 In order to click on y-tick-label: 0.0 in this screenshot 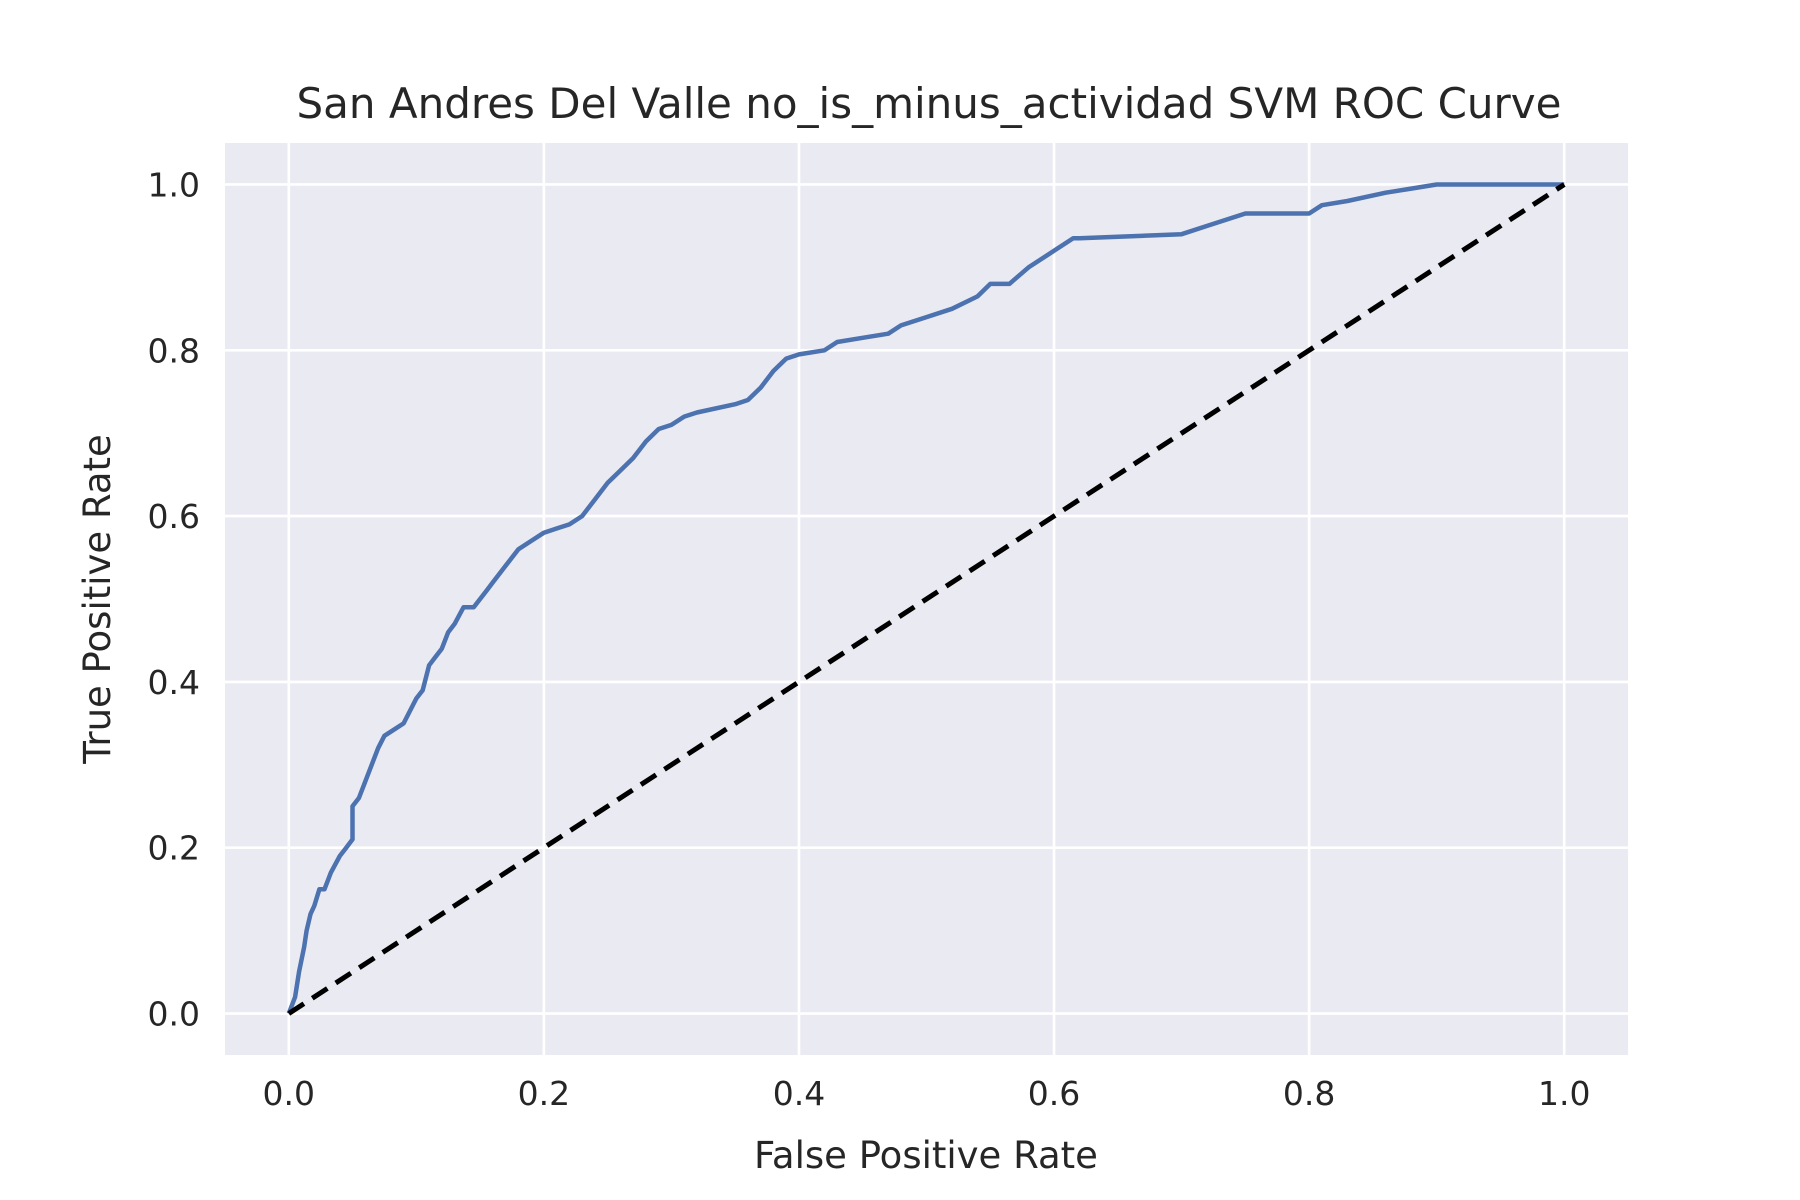, I will do `click(174, 1014)`.